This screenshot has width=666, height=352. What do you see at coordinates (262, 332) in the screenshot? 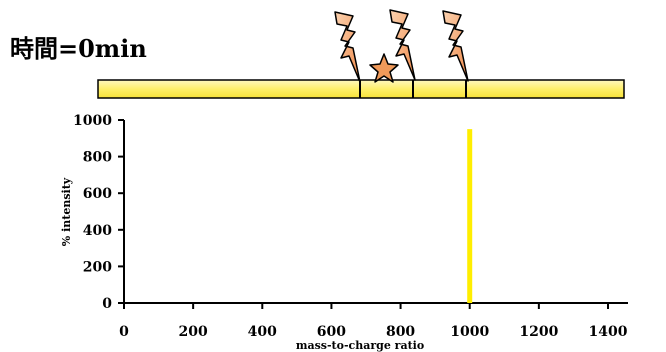
I see `x-tick-label: 400` at bounding box center [262, 332].